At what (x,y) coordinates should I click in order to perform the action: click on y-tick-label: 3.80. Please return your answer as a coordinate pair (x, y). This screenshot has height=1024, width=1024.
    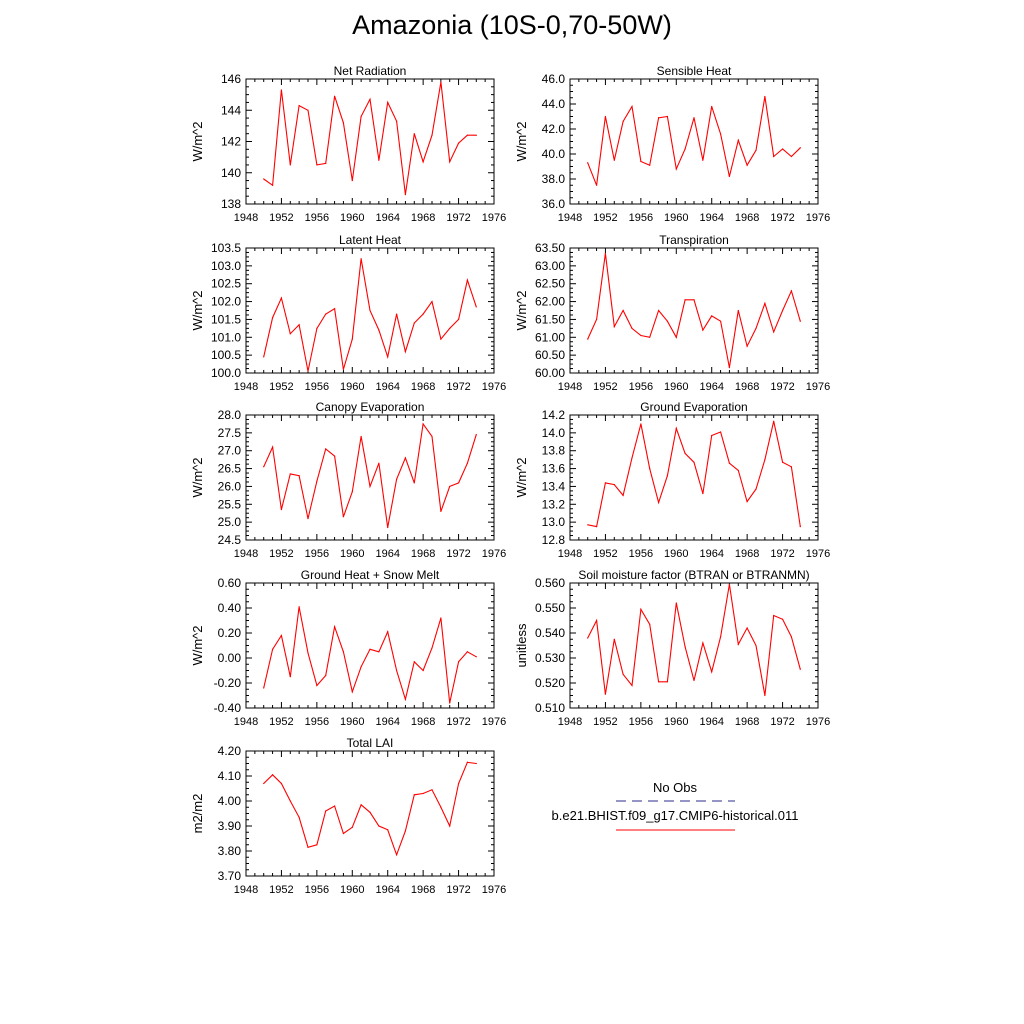
    Looking at the image, I should click on (230, 851).